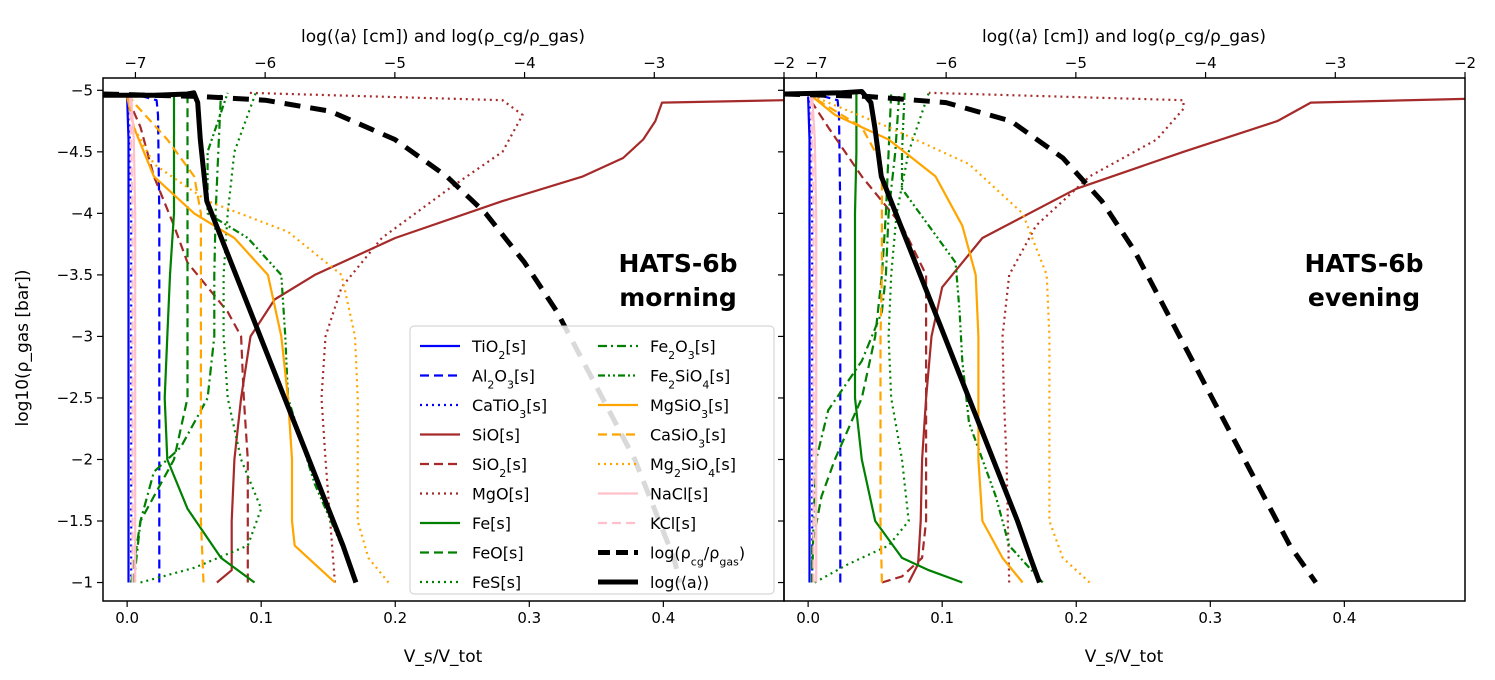 Image resolution: width=1495 pixels, height=680 pixels. What do you see at coordinates (690, 379) in the screenshot?
I see `legend-label: Fe2SiO4[s]` at bounding box center [690, 379].